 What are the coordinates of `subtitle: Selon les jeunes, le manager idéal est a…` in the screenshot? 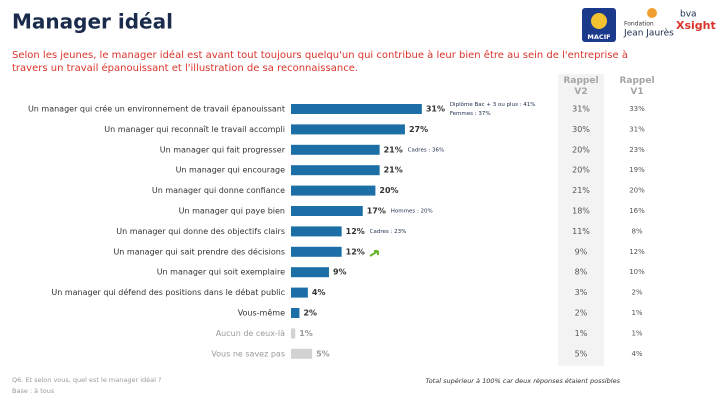 It's located at (320, 62).